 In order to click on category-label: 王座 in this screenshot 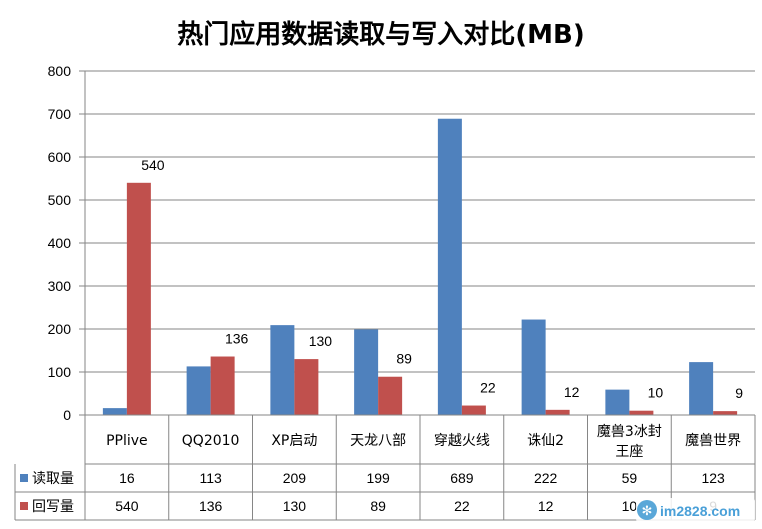, I will do `click(629, 452)`.